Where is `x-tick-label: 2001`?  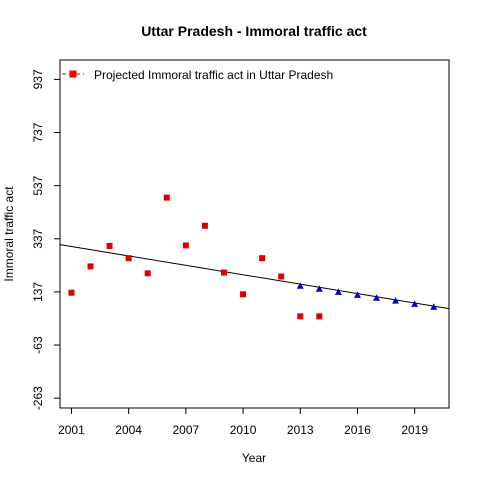 x-tick-label: 2001 is located at coordinates (71, 430).